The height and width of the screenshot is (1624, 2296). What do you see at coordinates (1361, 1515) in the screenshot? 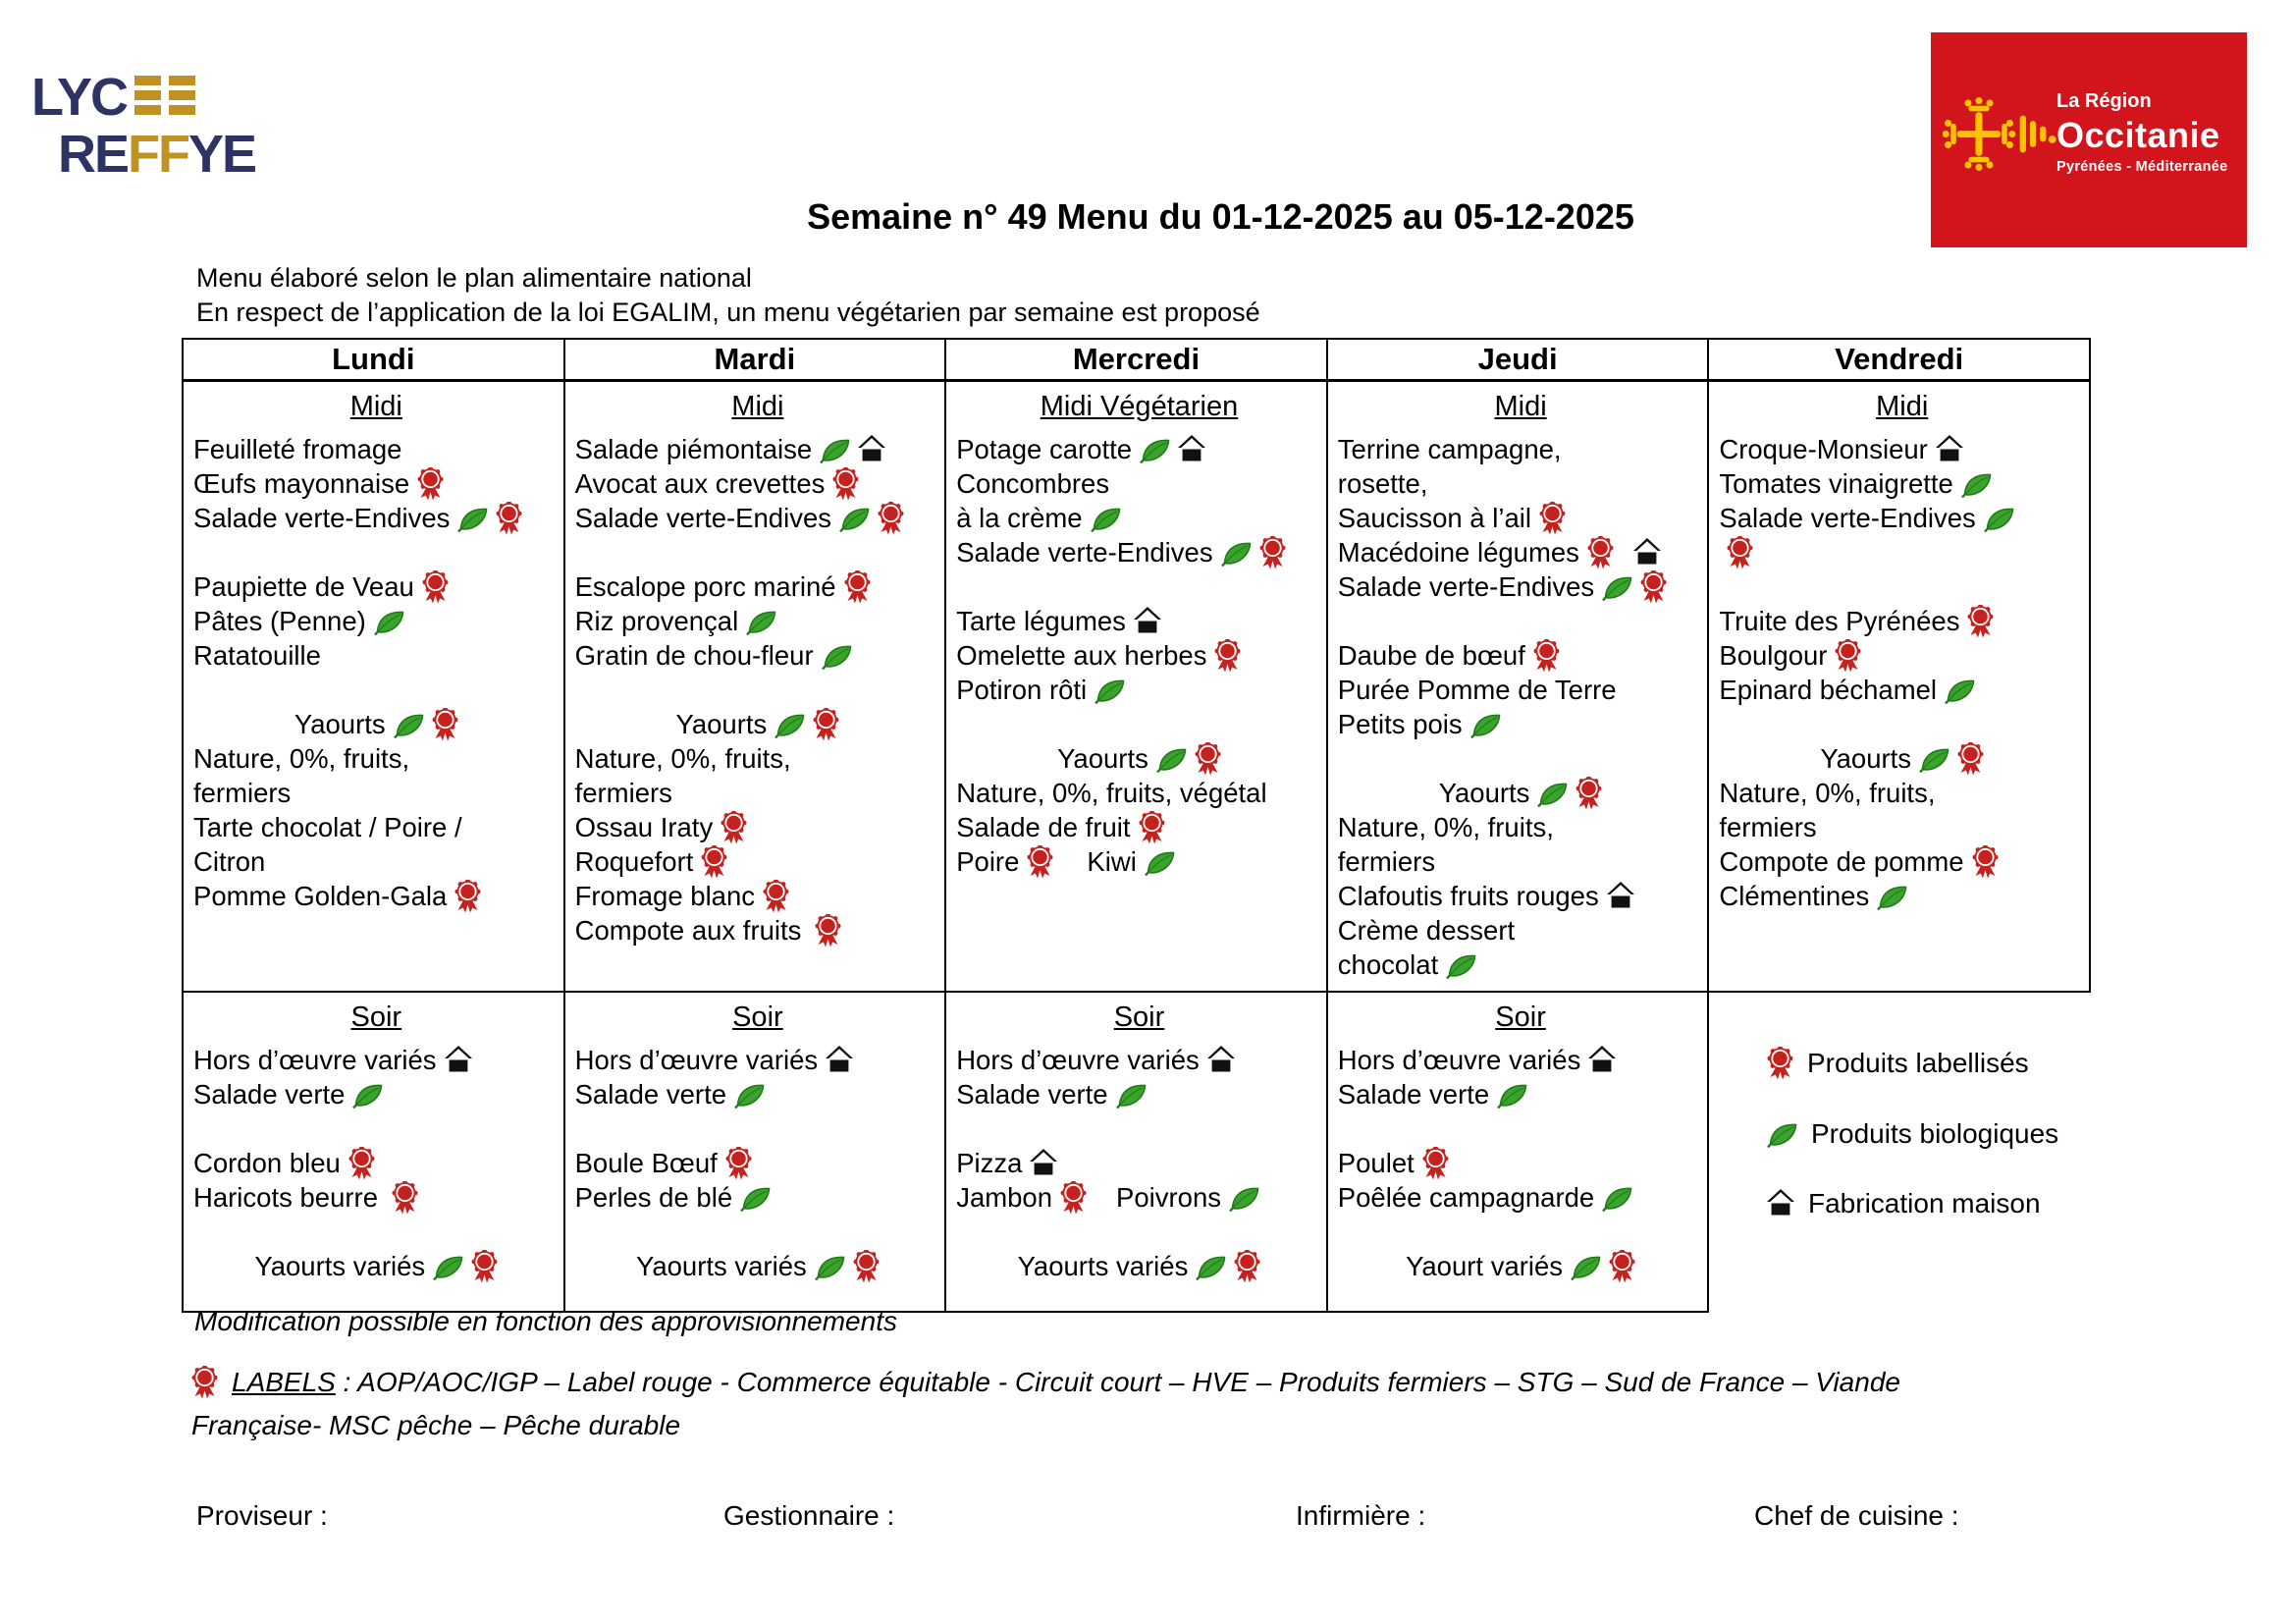
I see `signature-infirmiere: Infirmière :` at bounding box center [1361, 1515].